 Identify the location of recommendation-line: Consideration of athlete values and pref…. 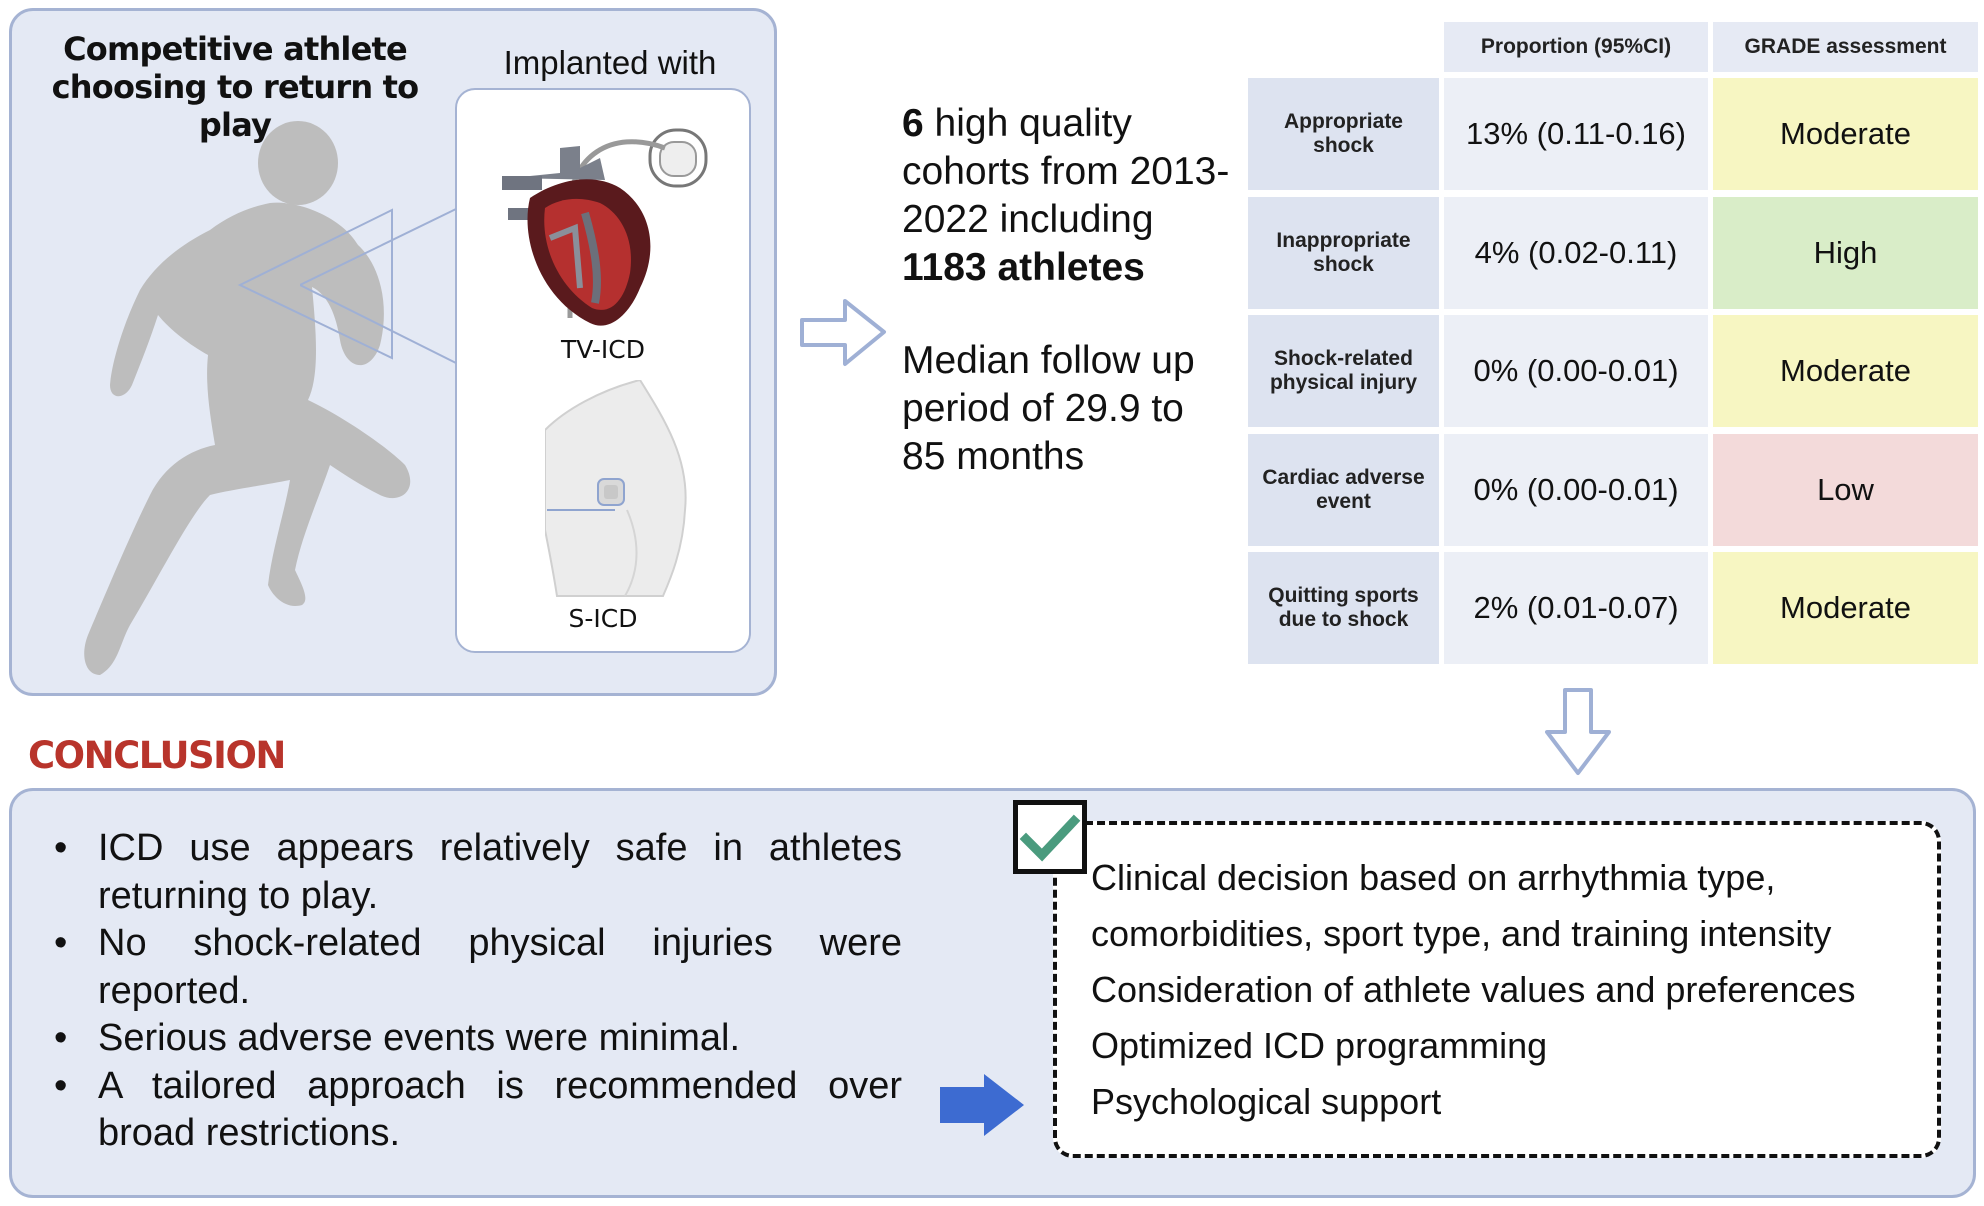
(1473, 989).